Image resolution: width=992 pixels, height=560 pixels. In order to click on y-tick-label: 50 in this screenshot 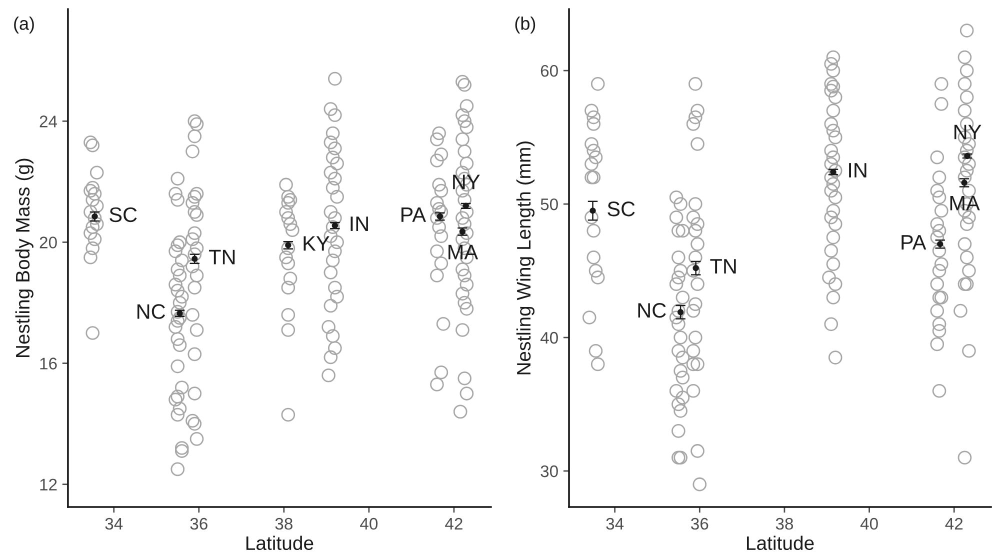, I will do `click(549, 204)`.